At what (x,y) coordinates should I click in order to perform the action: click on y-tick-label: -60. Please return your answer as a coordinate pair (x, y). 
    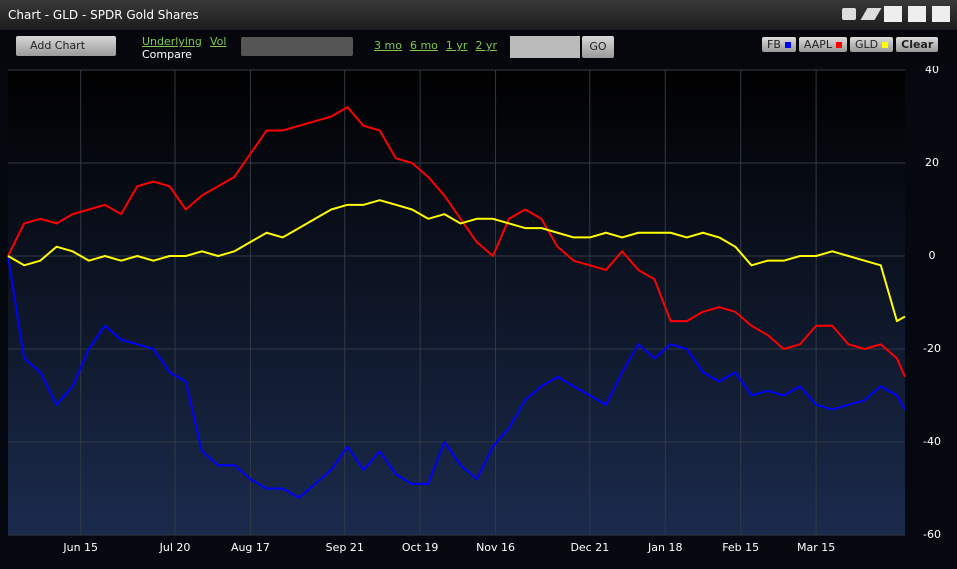
    Looking at the image, I should click on (932, 534).